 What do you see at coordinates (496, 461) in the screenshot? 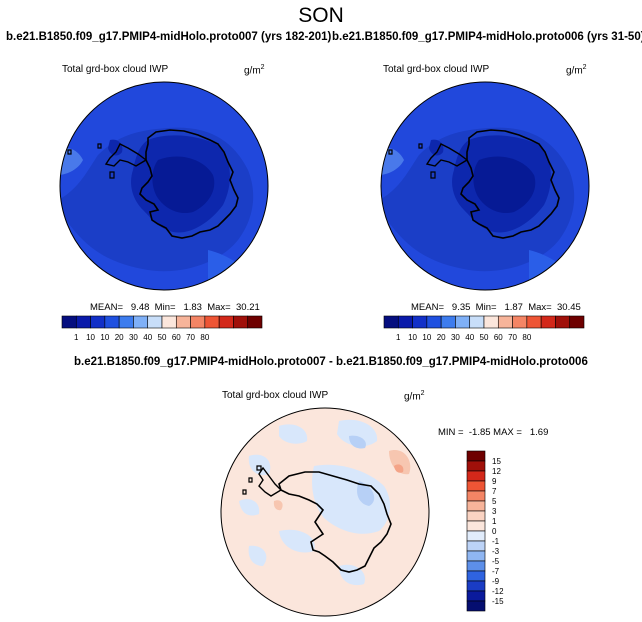
I see `colorbar-tick-label: 15` at bounding box center [496, 461].